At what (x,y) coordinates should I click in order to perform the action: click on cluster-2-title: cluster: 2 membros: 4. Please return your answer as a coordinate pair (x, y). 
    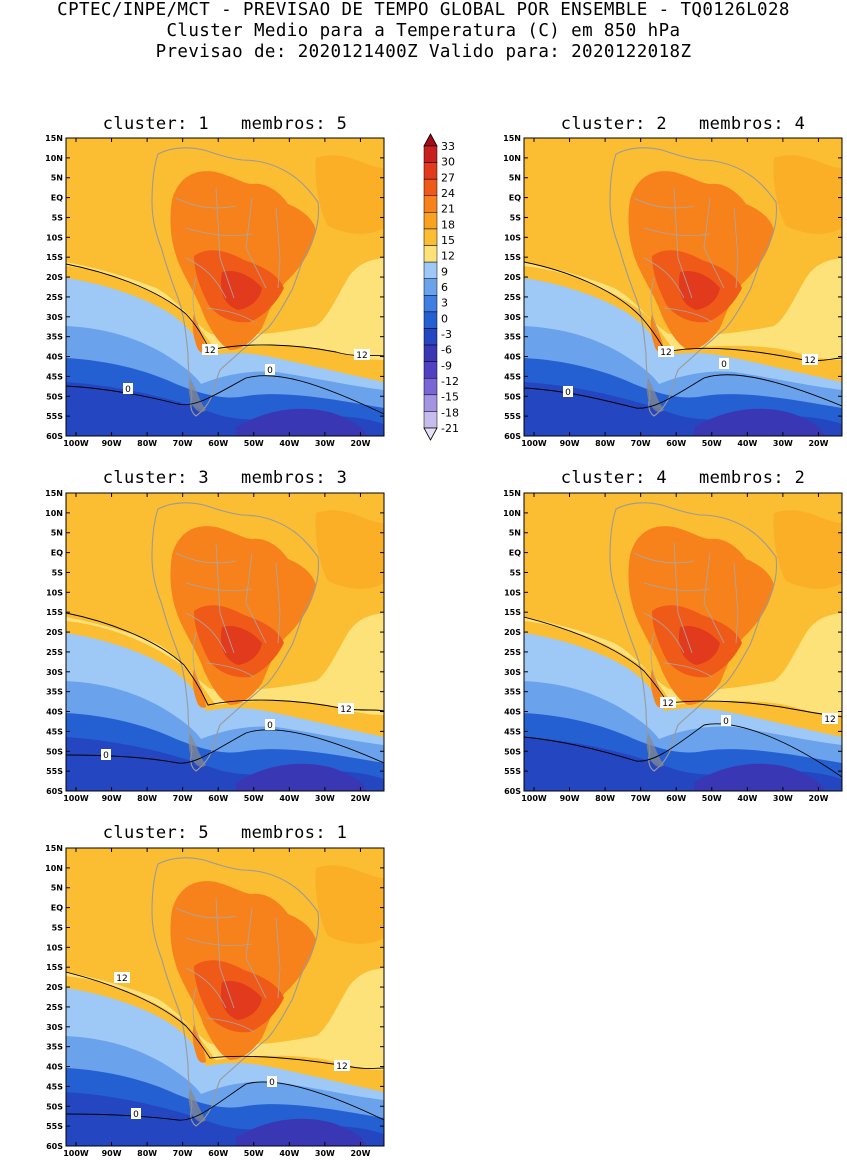
    Looking at the image, I should click on (683, 124).